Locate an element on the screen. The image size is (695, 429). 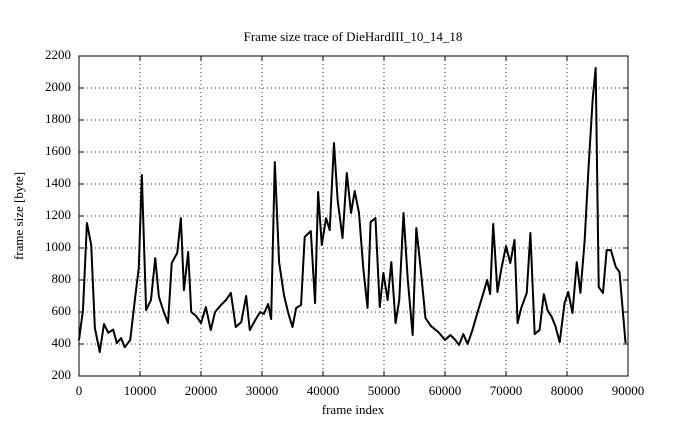
y-tick-label: 400 is located at coordinates (62, 342).